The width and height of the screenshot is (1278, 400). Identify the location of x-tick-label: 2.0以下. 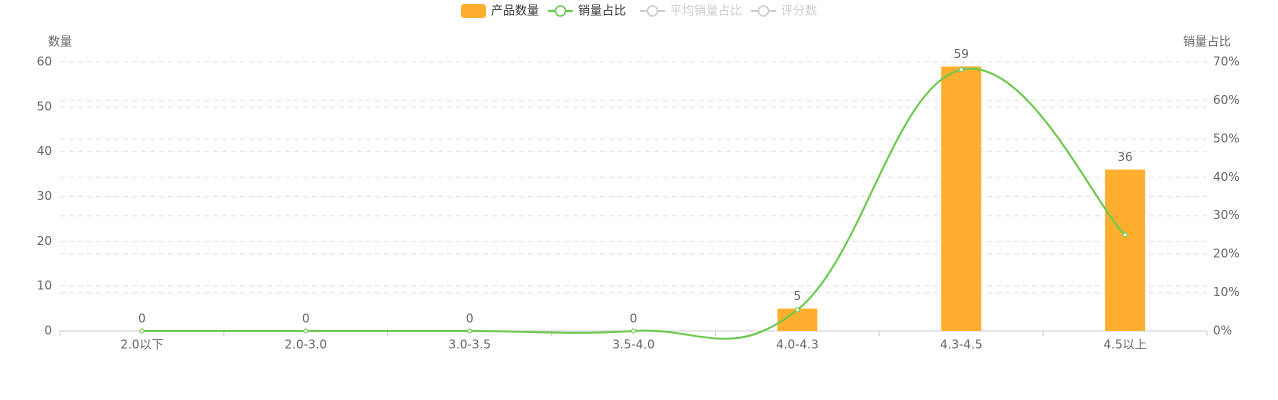
(141, 345).